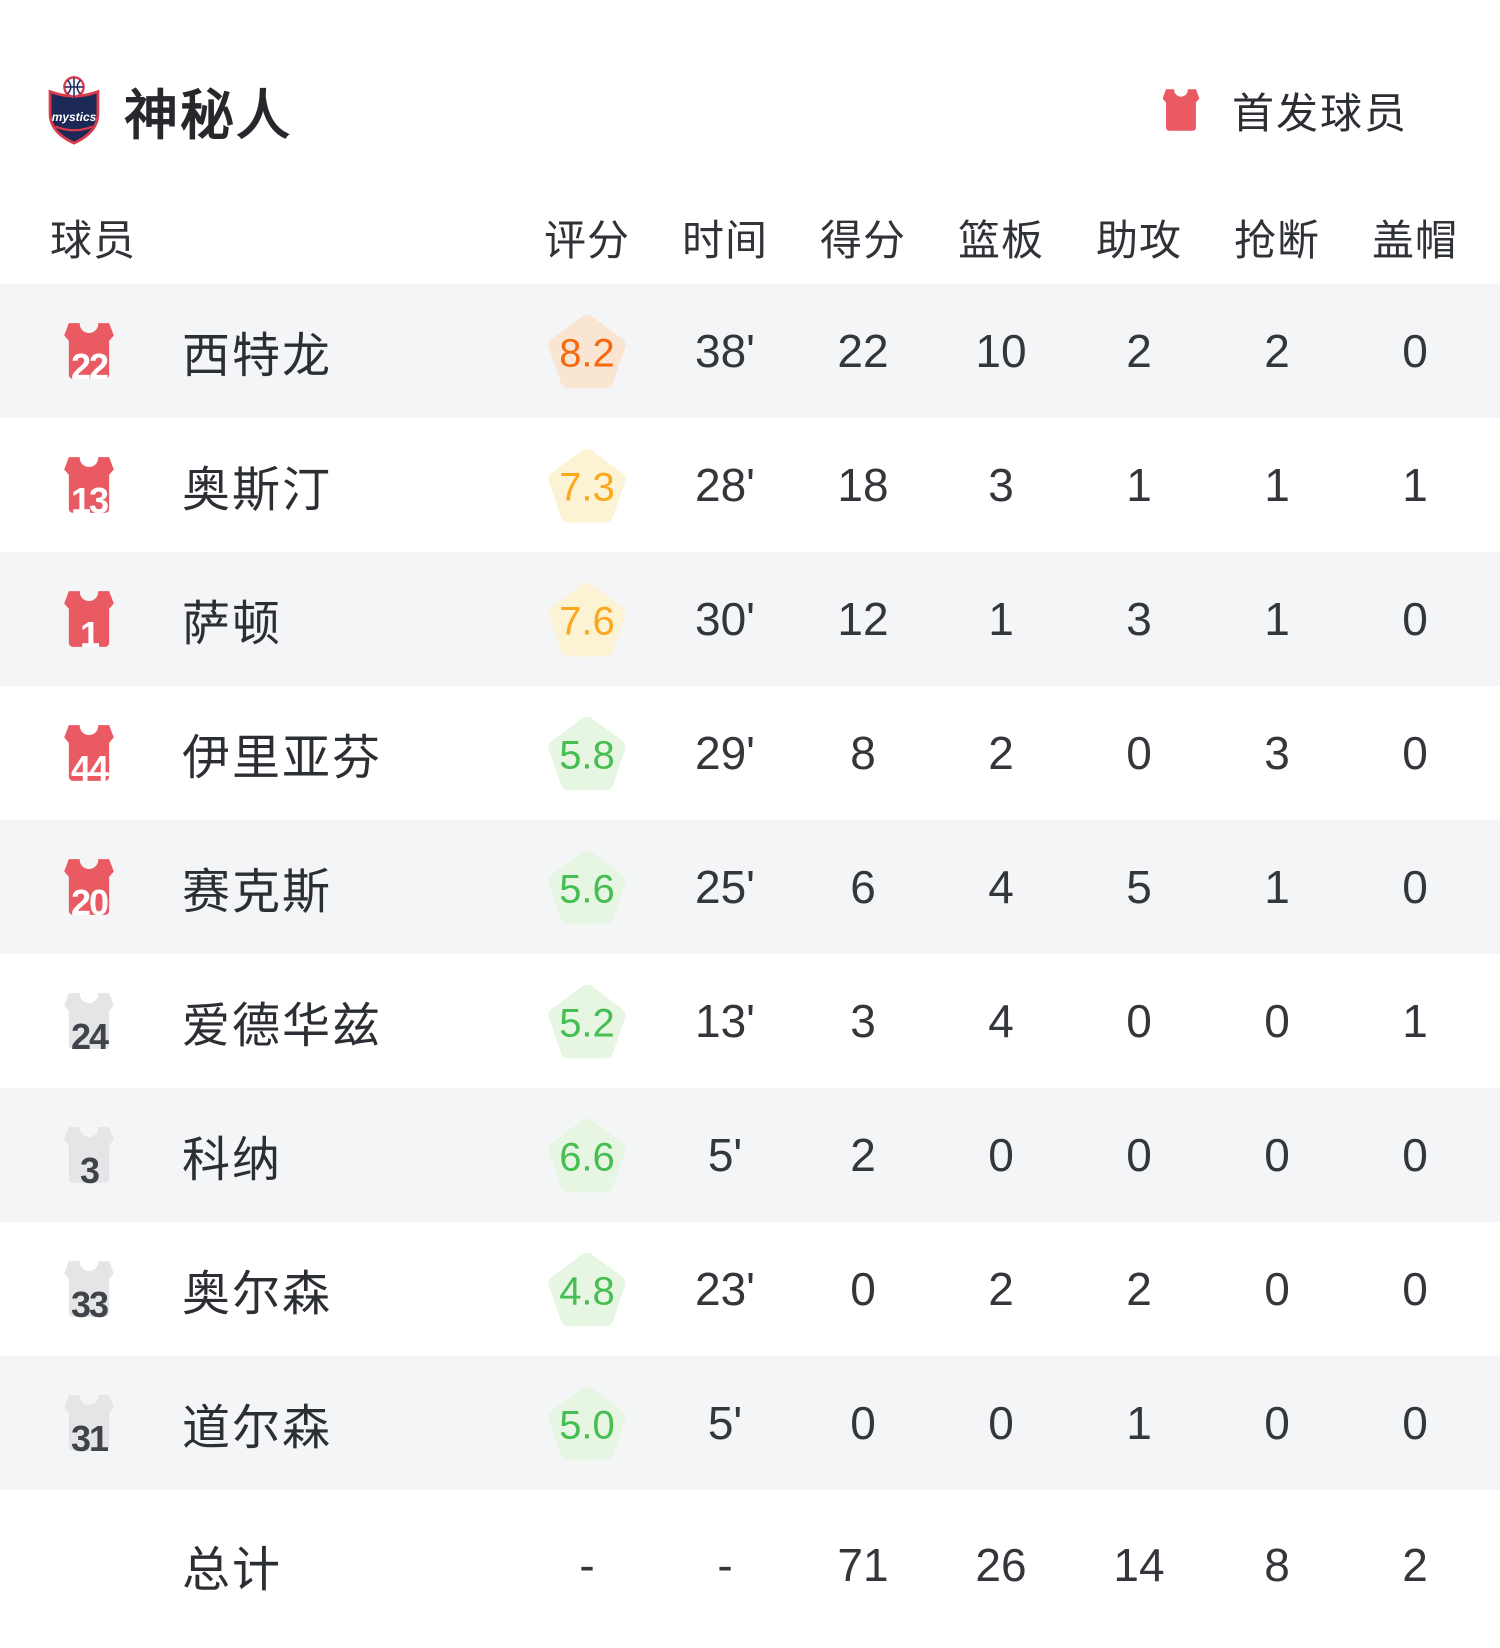  I want to click on rebounds-cell: 0, so click(1001, 1423).